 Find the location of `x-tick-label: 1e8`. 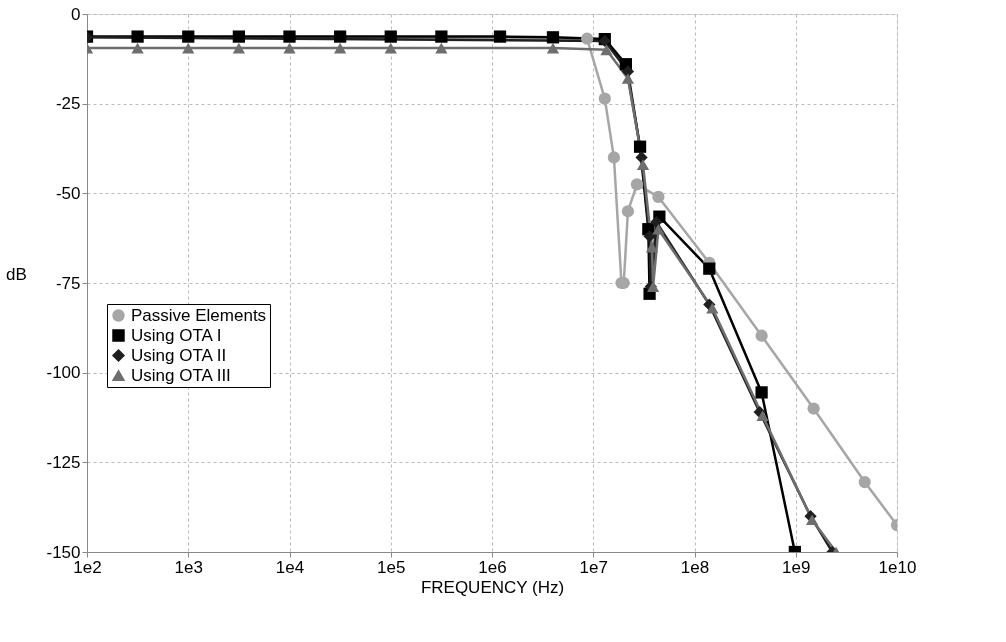

x-tick-label: 1e8 is located at coordinates (695, 567).